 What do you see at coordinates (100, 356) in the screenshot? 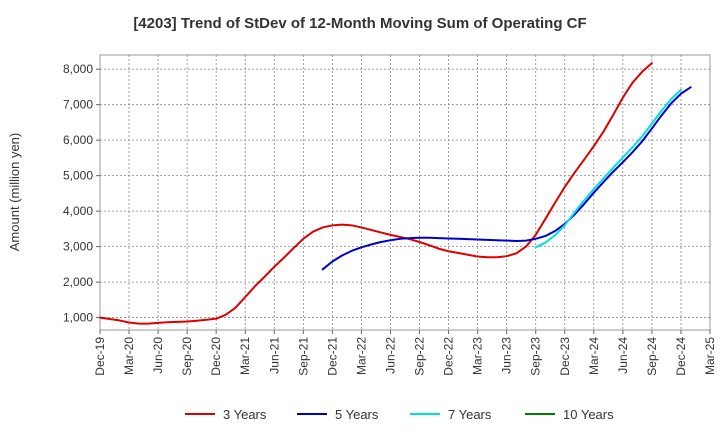
I see `x-tick-label: Dec-19` at bounding box center [100, 356].